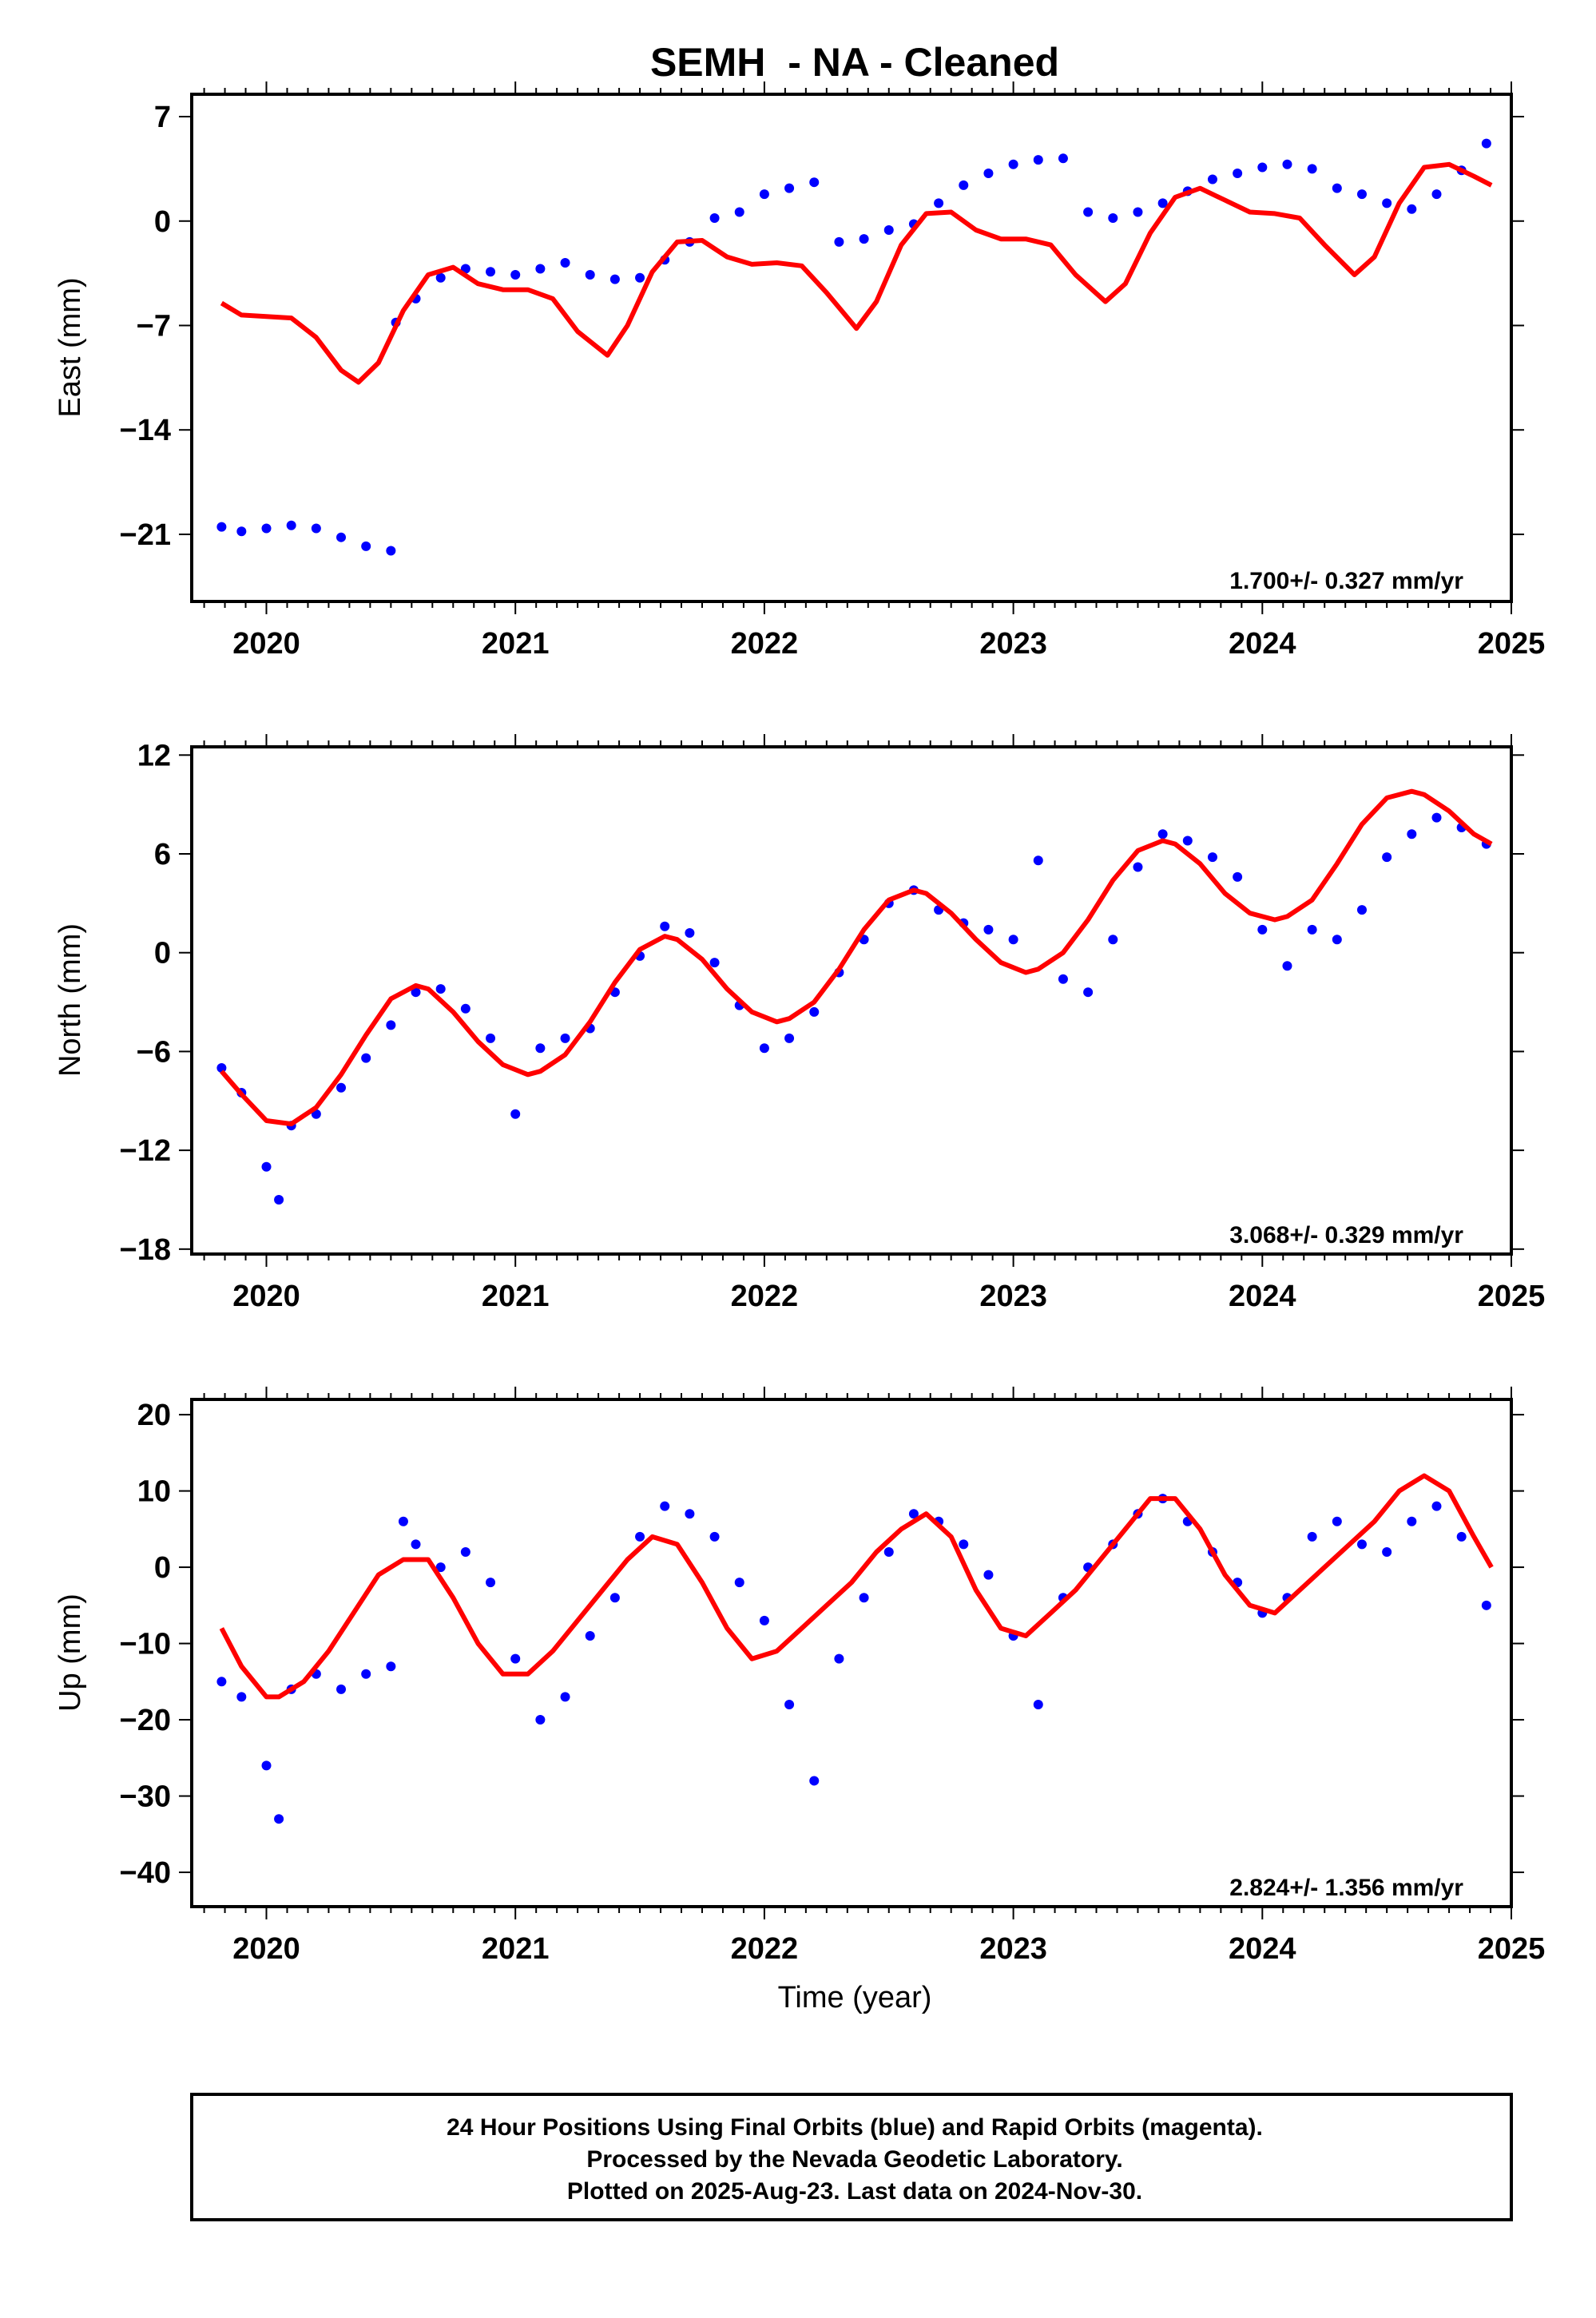  Describe the element at coordinates (765, 1296) in the screenshot. I see `north-x-tick-label: 2022` at that location.